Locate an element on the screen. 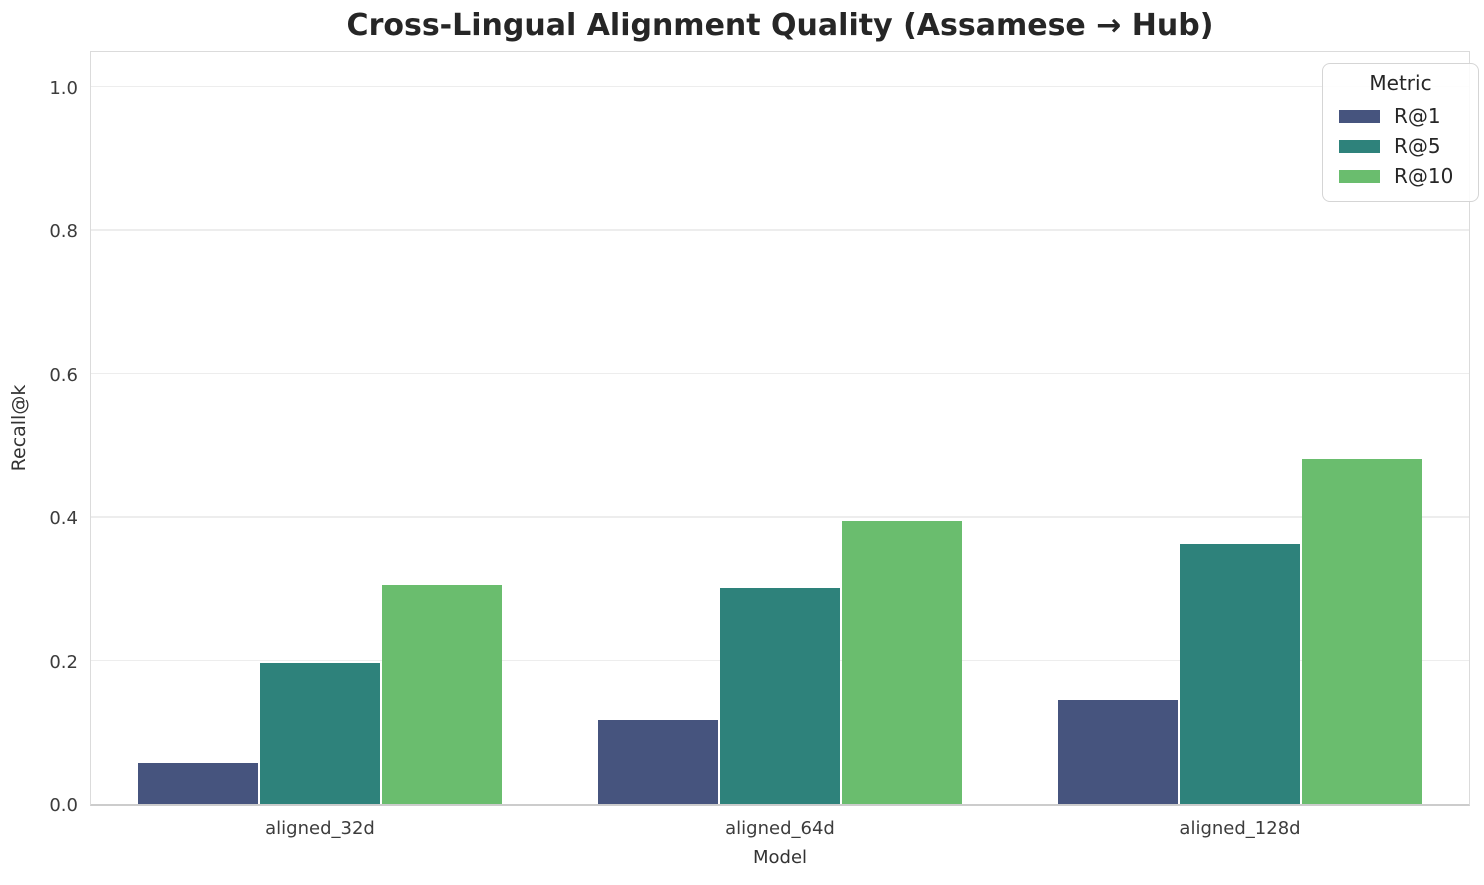  x-tick-label: aligned_64d is located at coordinates (780, 828).